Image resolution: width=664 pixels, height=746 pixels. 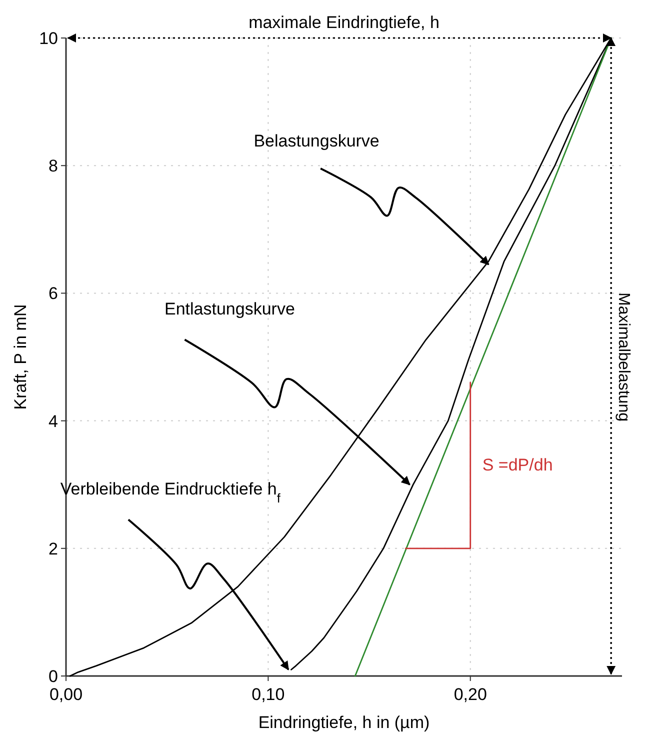 I want to click on y-tick-label: 0, so click(x=53, y=676).